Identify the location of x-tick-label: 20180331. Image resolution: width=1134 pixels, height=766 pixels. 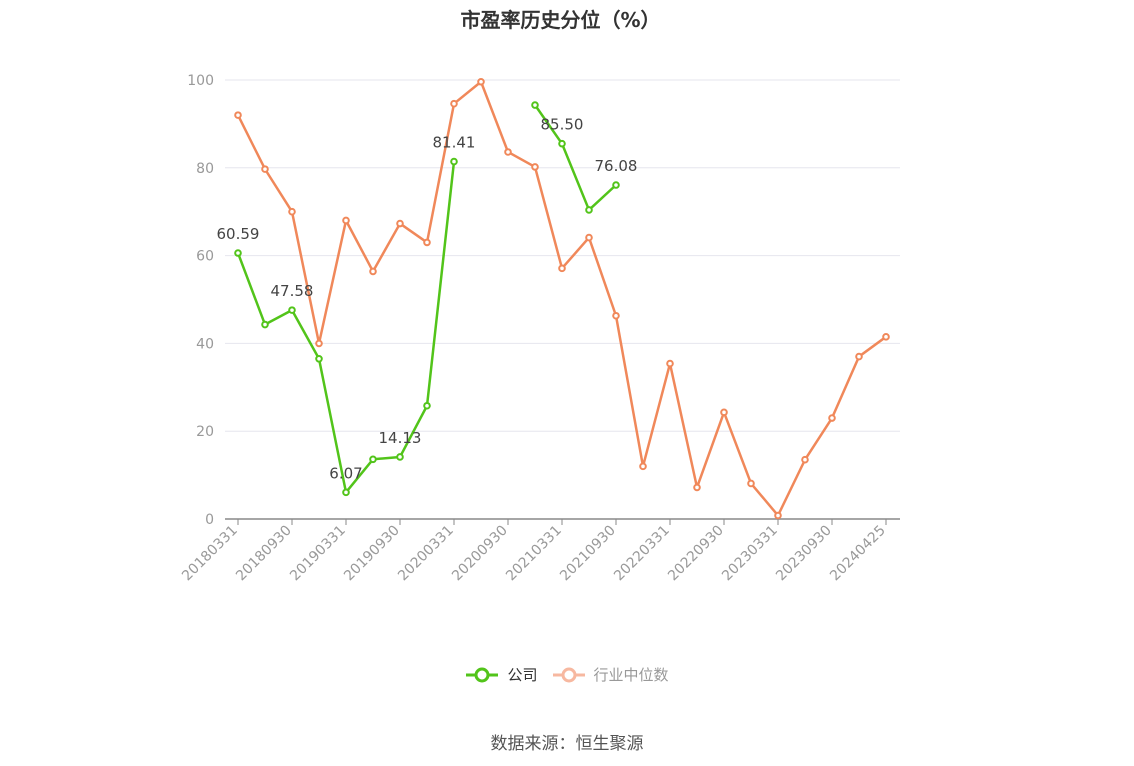
(210, 554).